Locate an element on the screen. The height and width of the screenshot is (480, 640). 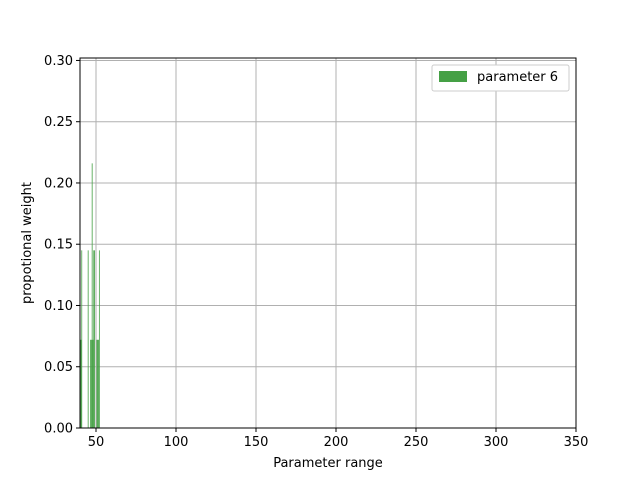
x-tick-label: 200 is located at coordinates (336, 442).